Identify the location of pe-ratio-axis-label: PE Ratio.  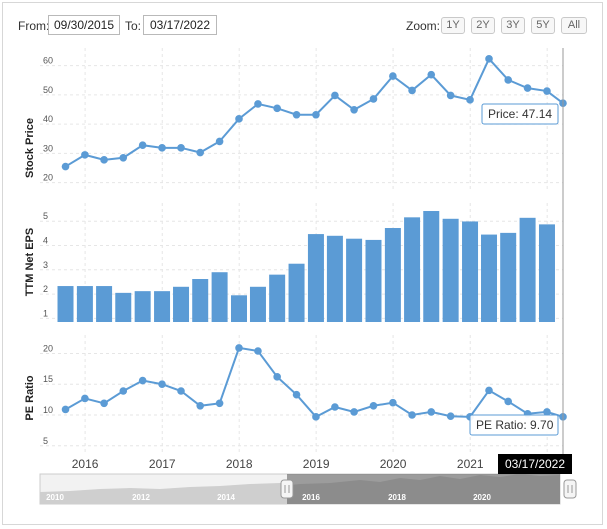
(30, 398).